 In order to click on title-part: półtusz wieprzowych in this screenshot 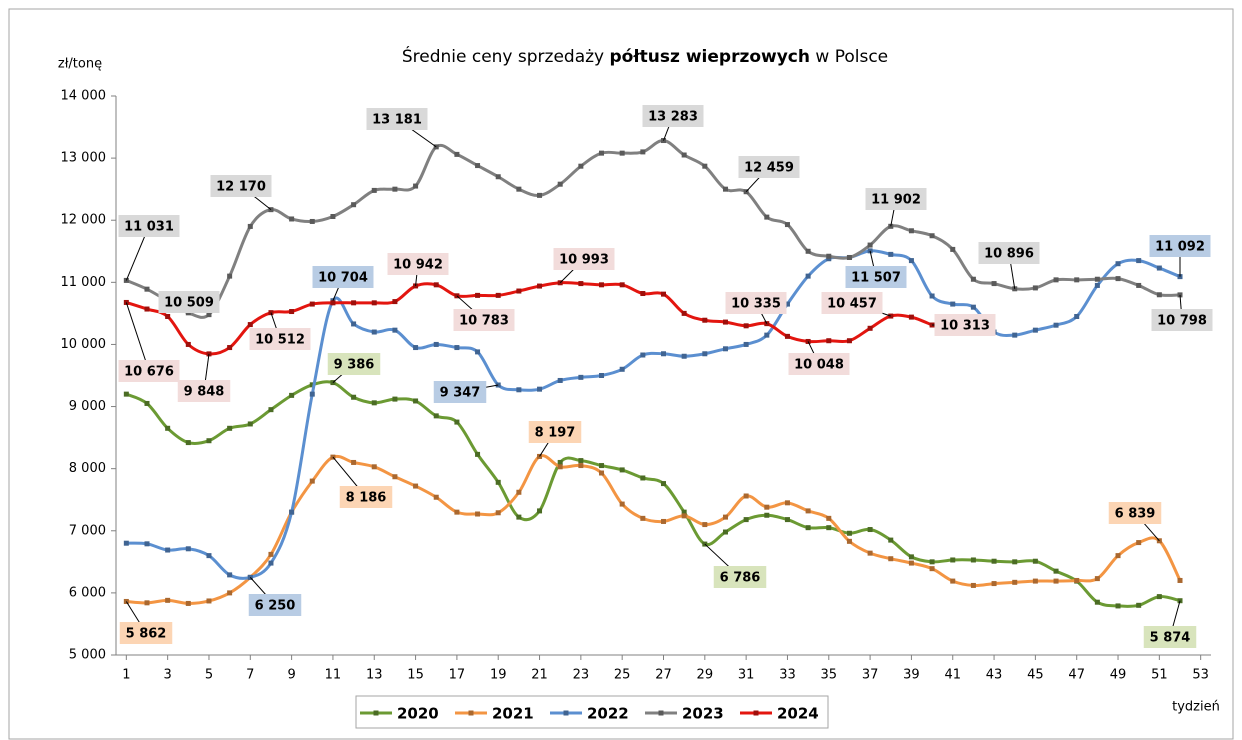, I will do `click(710, 57)`.